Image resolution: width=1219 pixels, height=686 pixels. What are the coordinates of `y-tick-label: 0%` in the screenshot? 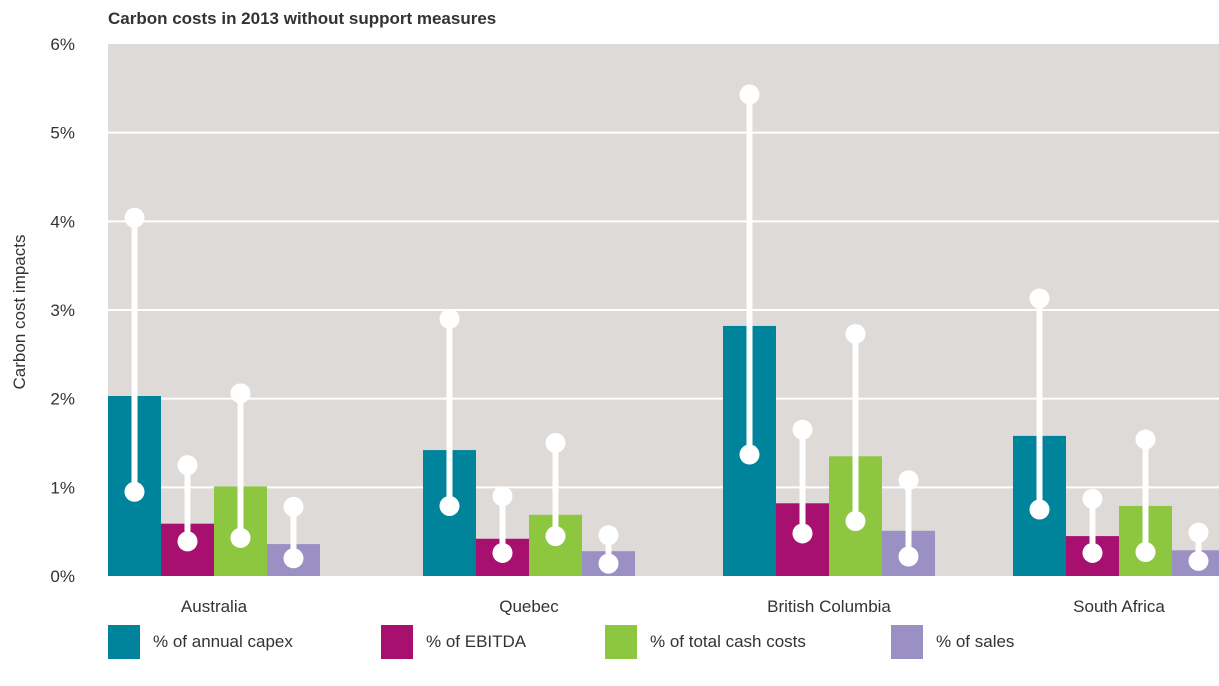 It's located at (62, 576).